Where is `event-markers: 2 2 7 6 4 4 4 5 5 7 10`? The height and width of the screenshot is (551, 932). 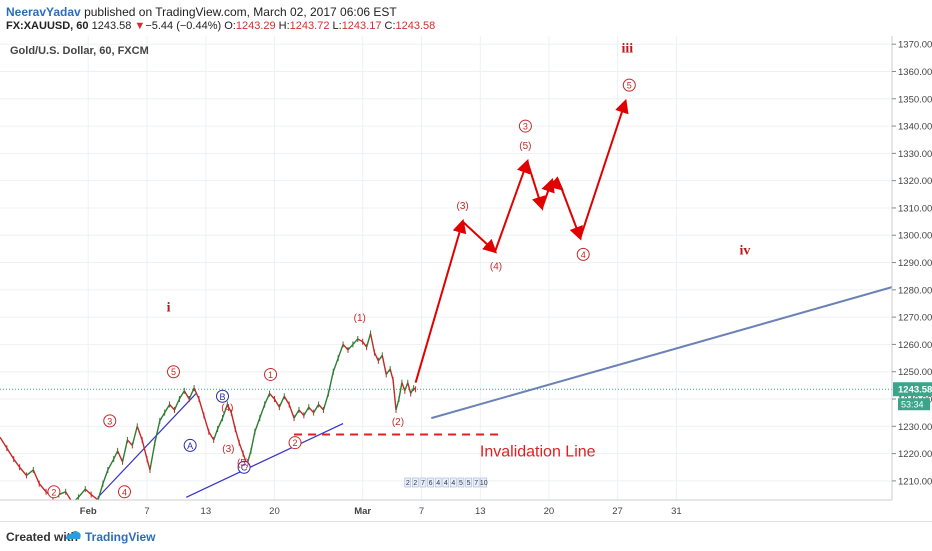
event-markers: 2 2 7 6 4 4 4 5 5 7 10 is located at coordinates (446, 482).